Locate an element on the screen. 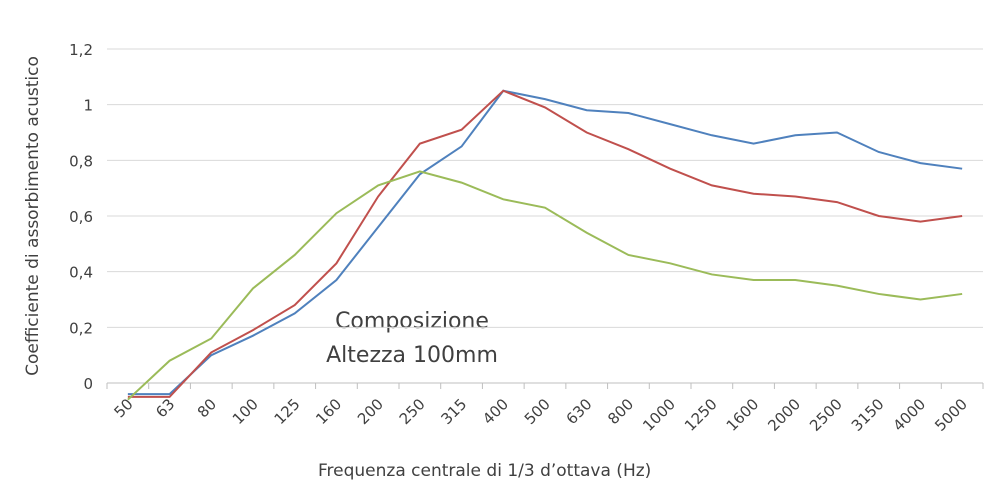 This screenshot has height=494, width=986. x-tick-label: 50 is located at coordinates (123, 408).